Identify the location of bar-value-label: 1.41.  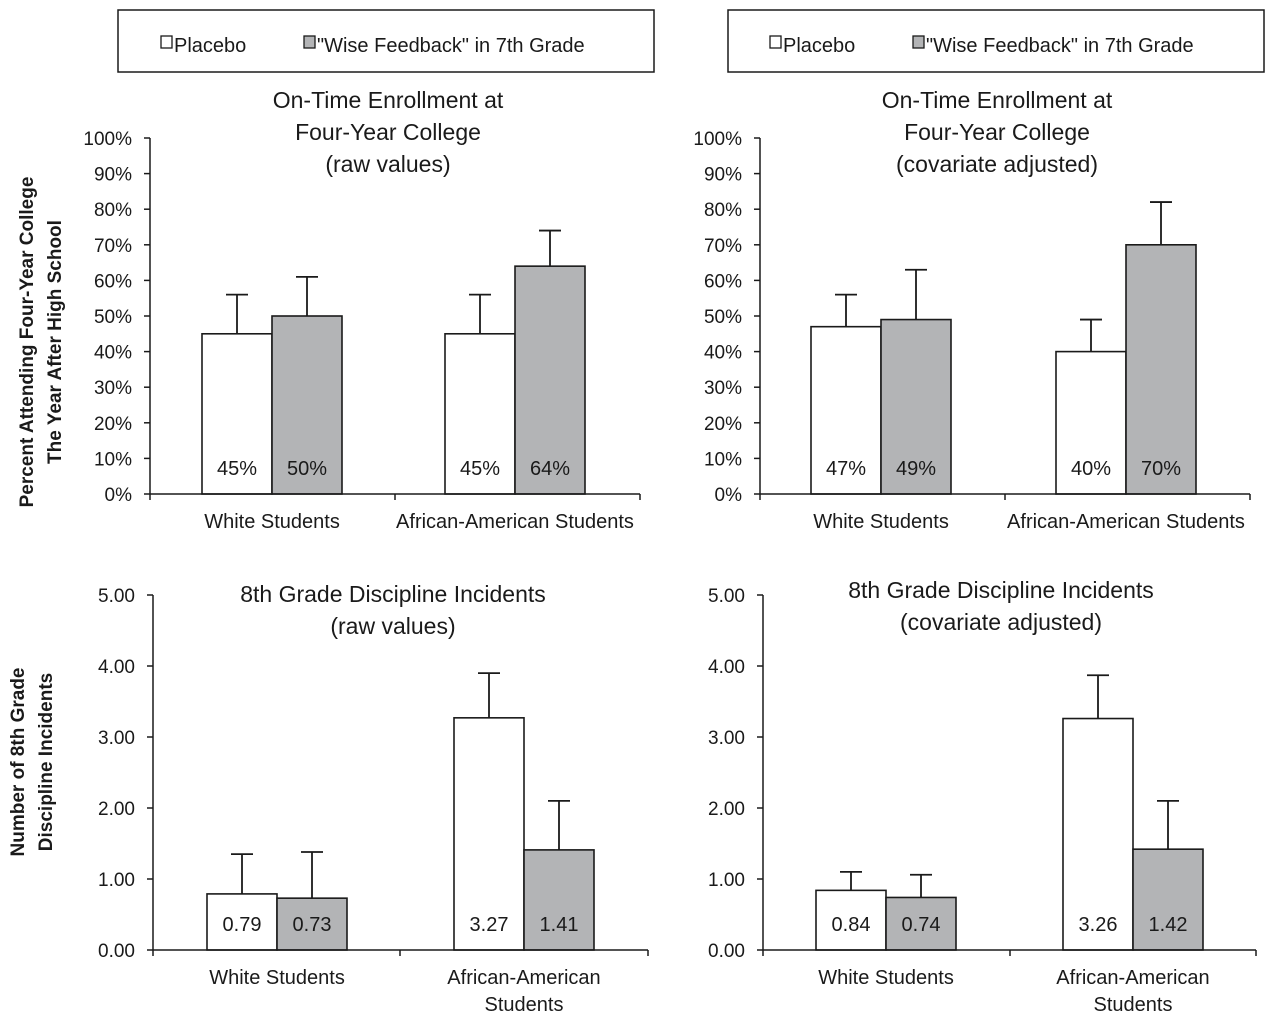
(559, 925).